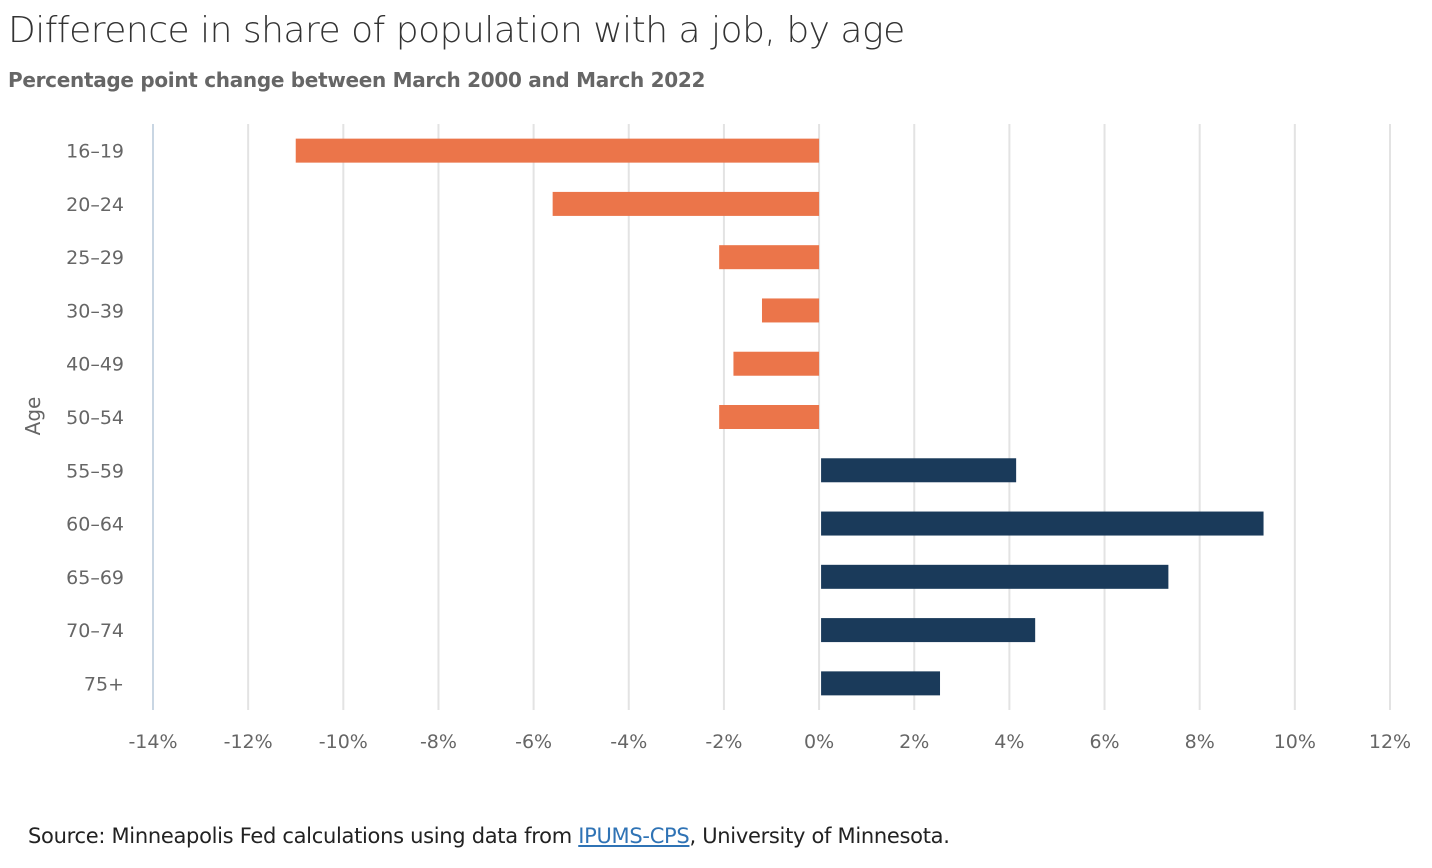 Image resolution: width=1432 pixels, height=868 pixels. I want to click on y-tick-label: 65–69, so click(95, 578).